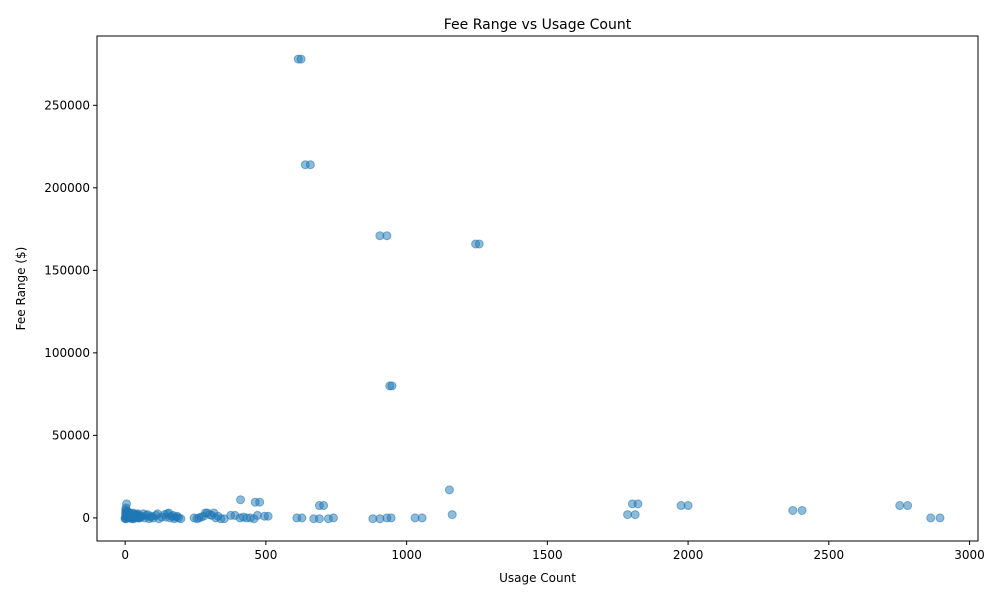  What do you see at coordinates (70, 311) in the screenshot?
I see `y-axis-ticks: 0 50000 100000 150000 200000 250000` at bounding box center [70, 311].